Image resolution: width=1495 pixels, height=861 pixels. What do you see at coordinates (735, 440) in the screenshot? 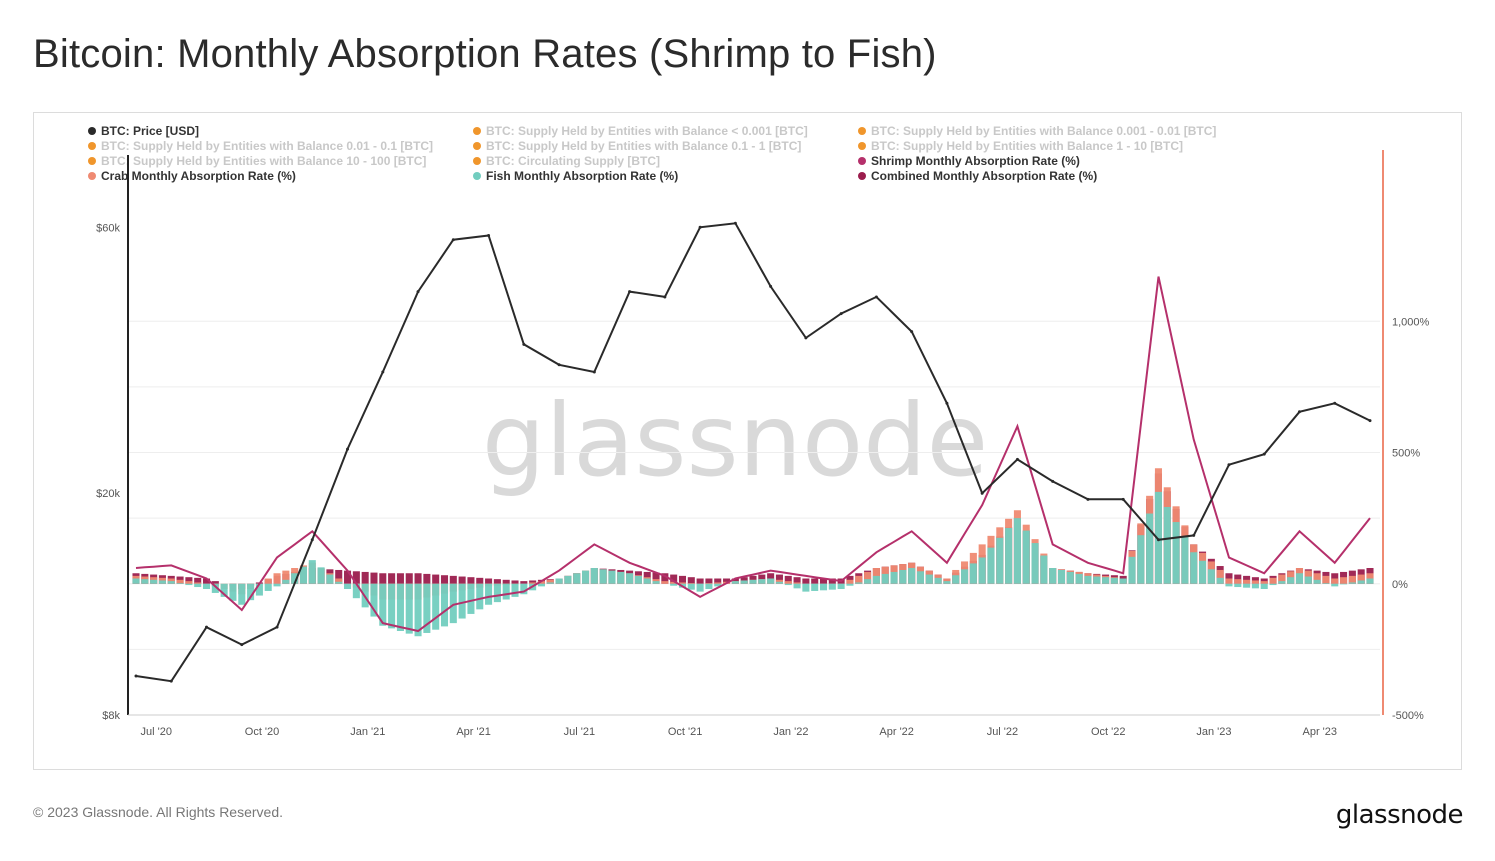
I see `watermark: glassnode` at bounding box center [735, 440].